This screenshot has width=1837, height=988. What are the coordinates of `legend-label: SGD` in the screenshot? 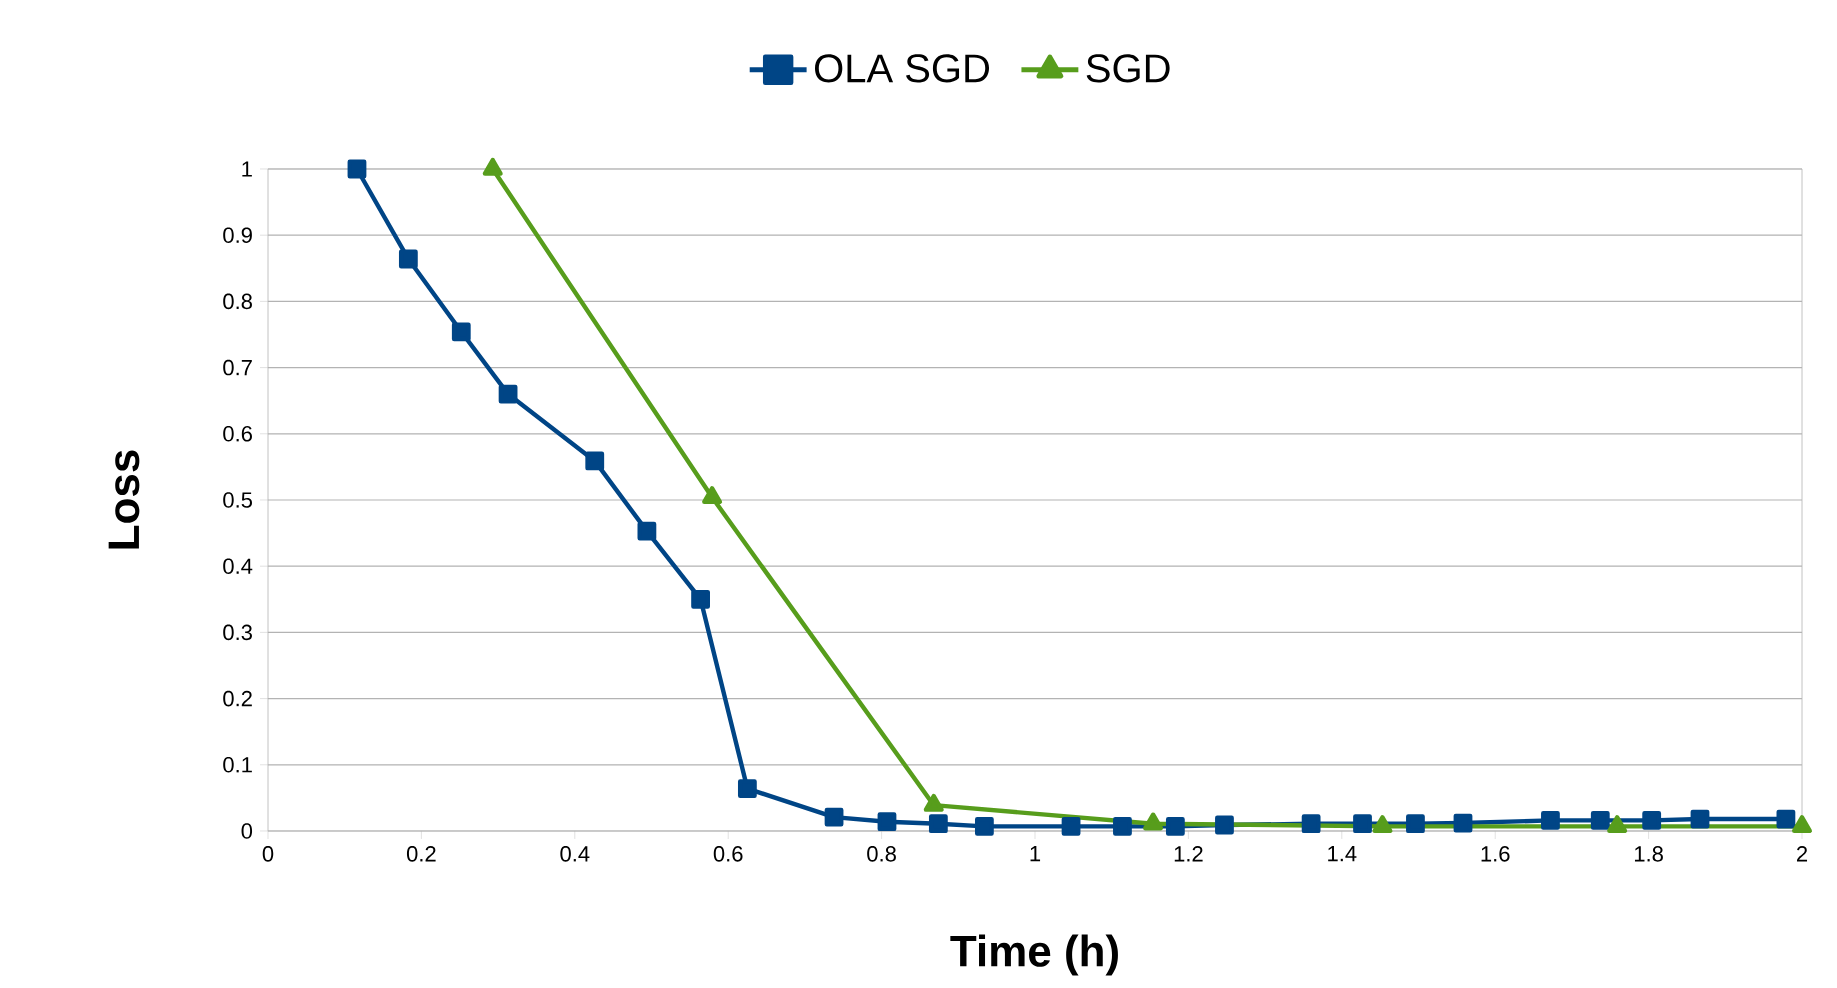 It's located at (1128, 68).